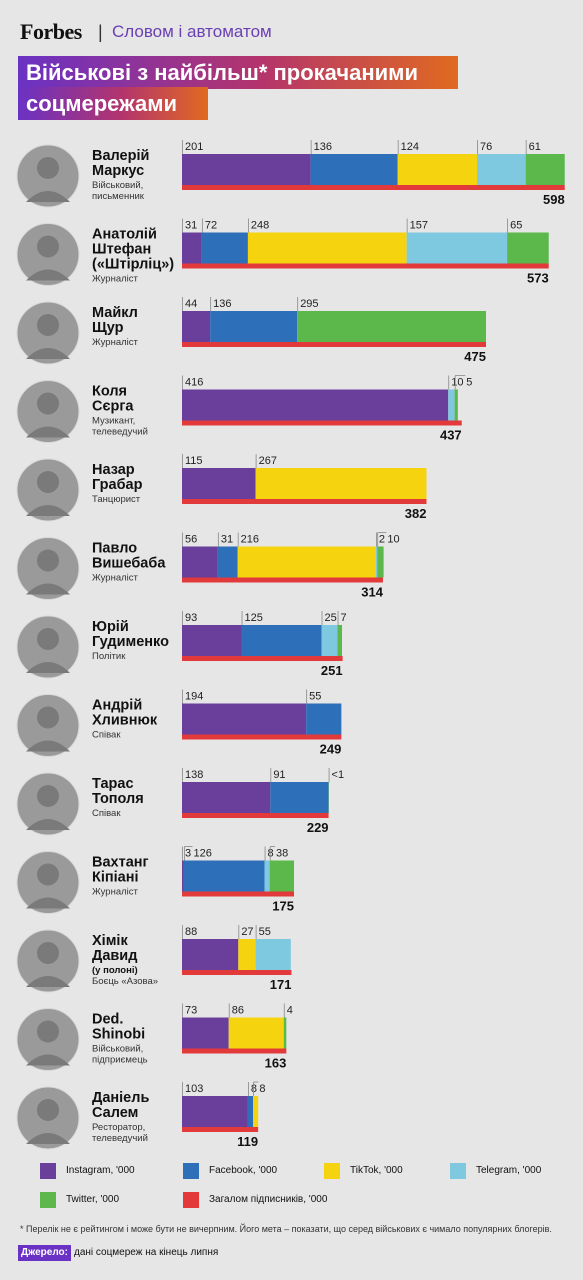 This screenshot has height=1280, width=583. What do you see at coordinates (191, 618) in the screenshot?
I see `segment-label: 93` at bounding box center [191, 618].